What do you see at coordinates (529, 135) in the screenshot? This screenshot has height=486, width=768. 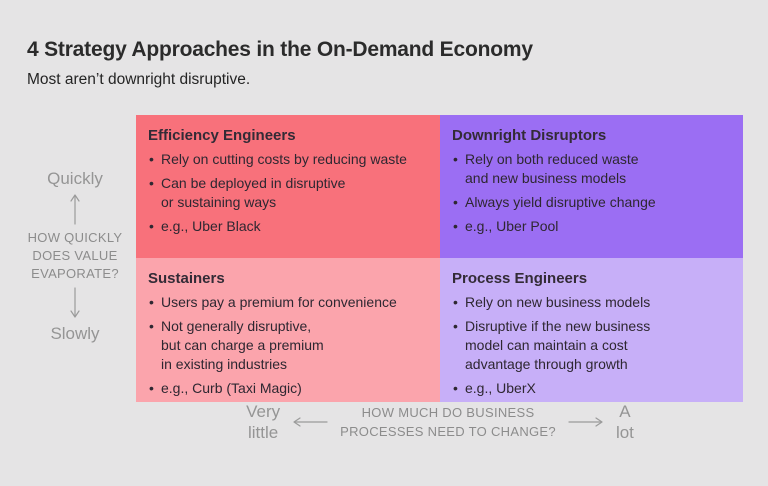 I see `quadrant-title: Downright Disruptors` at bounding box center [529, 135].